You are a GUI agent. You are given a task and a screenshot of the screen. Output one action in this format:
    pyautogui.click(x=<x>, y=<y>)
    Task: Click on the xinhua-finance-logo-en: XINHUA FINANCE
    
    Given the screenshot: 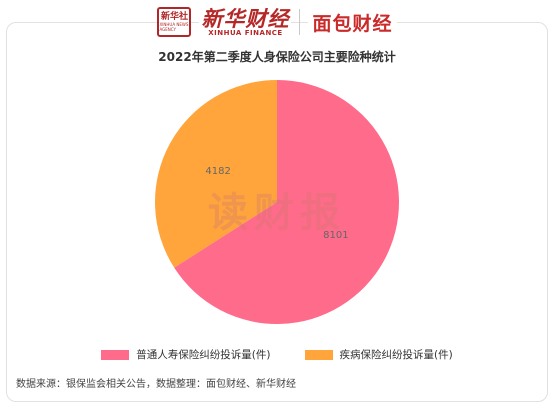 What is the action you would take?
    pyautogui.click(x=245, y=32)
    